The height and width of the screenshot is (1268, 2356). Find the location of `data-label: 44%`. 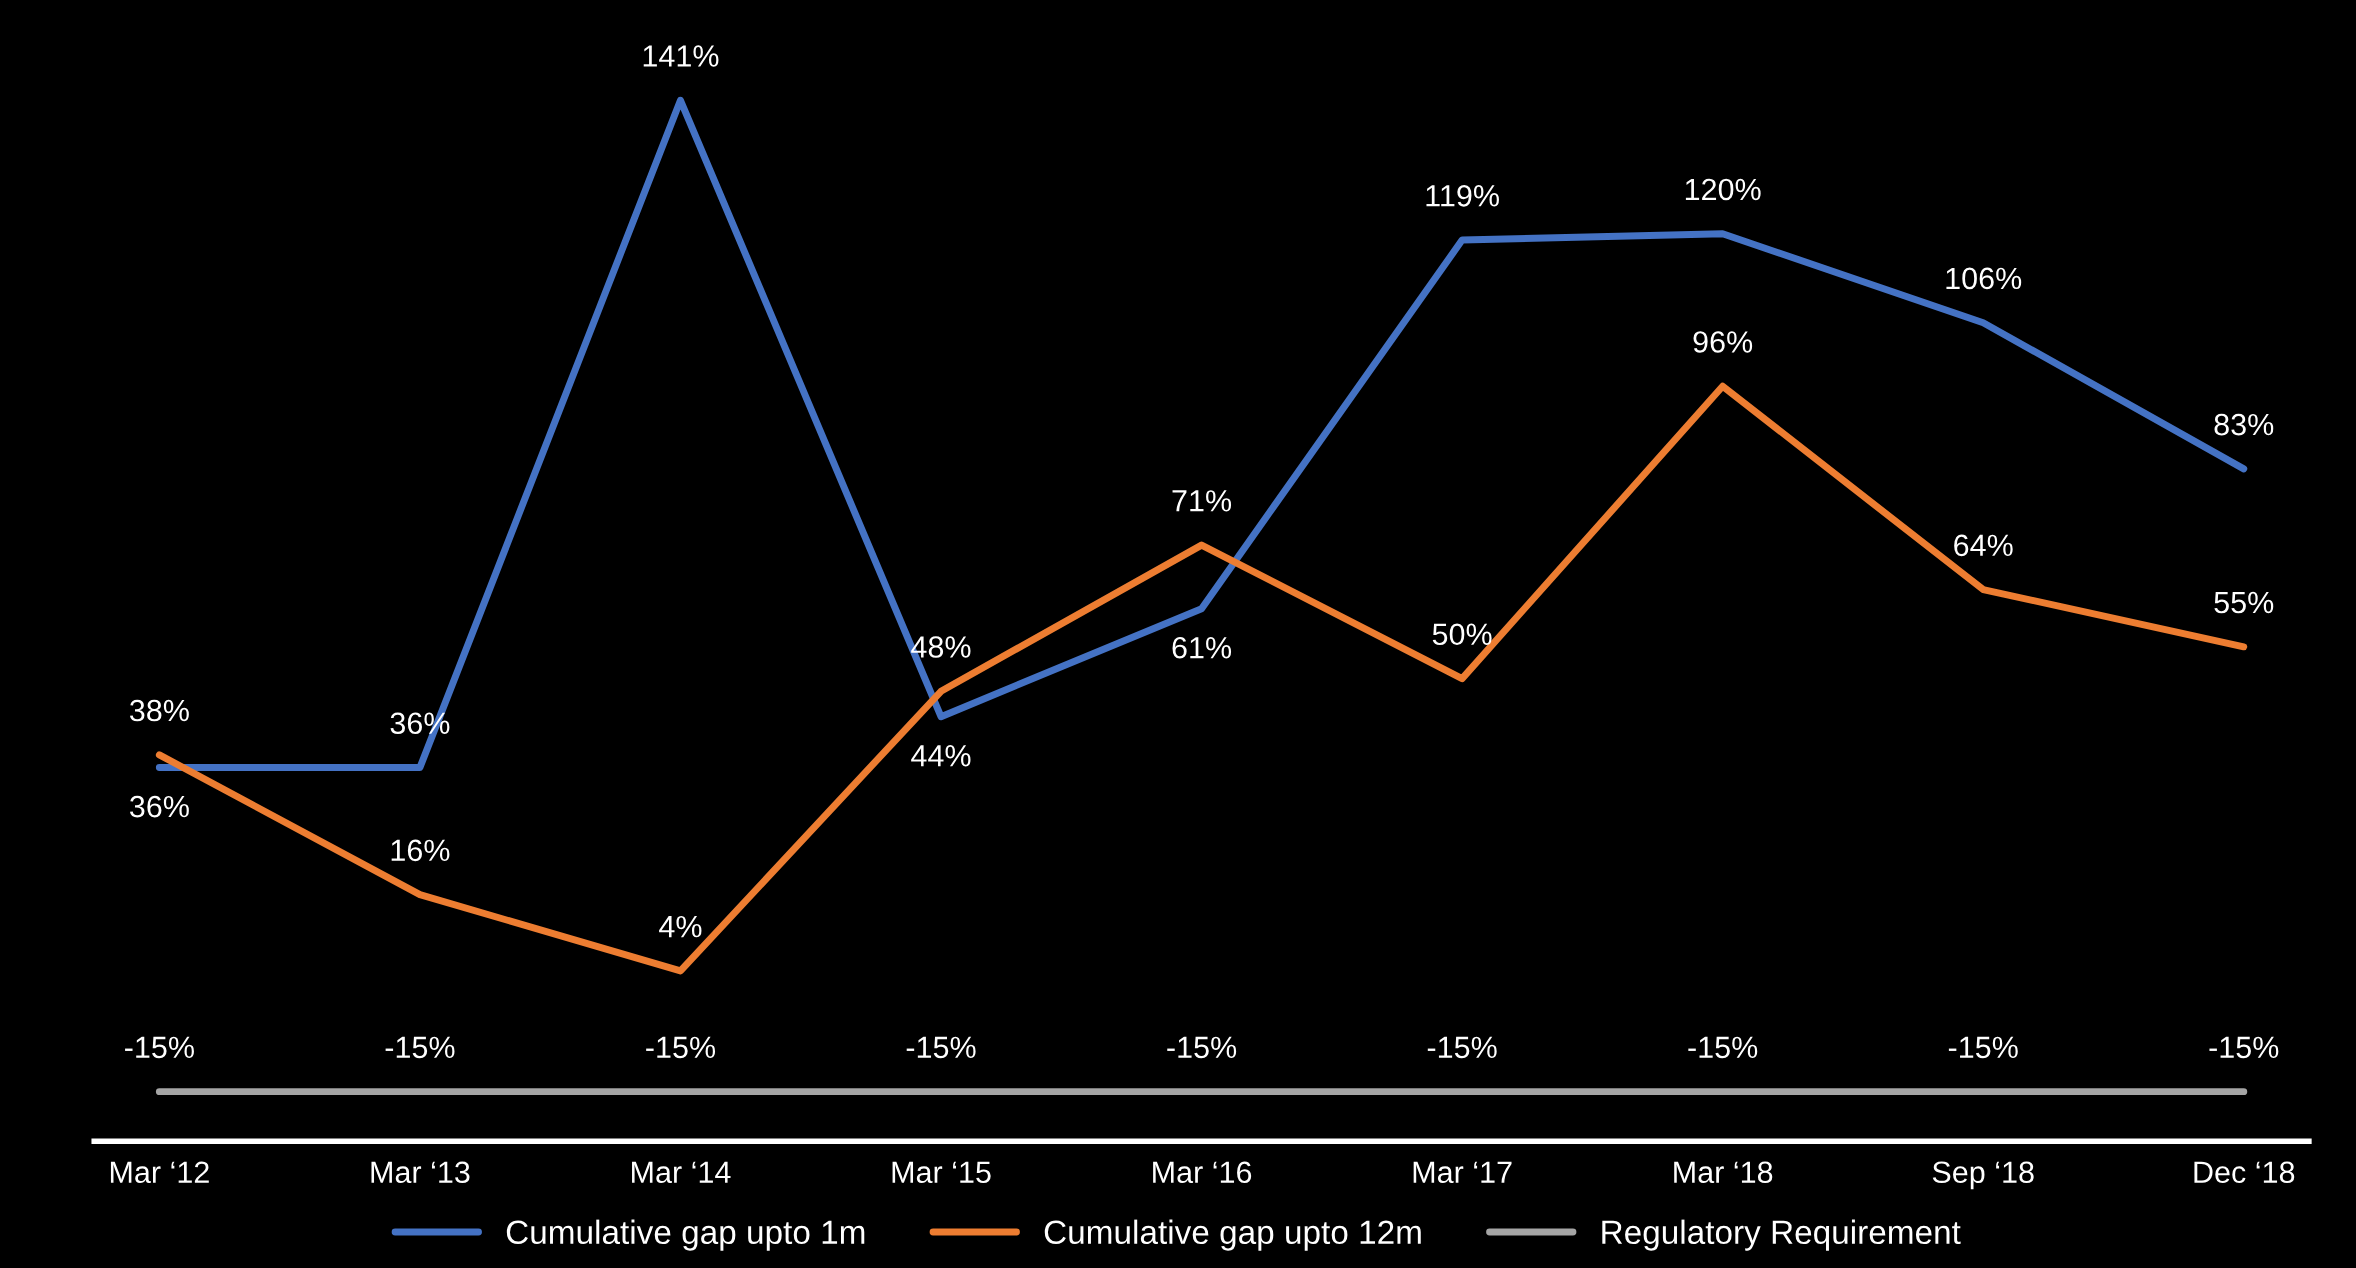

data-label: 44% is located at coordinates (941, 756).